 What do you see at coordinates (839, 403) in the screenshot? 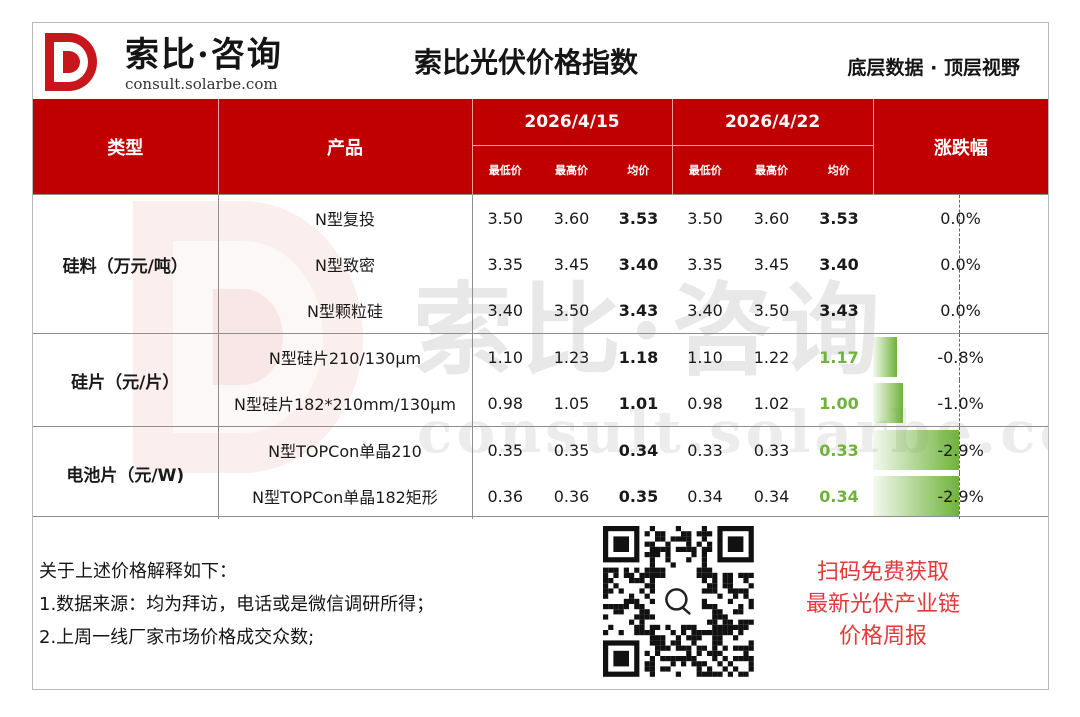
I see `avg-price-cell: 1.00` at bounding box center [839, 403].